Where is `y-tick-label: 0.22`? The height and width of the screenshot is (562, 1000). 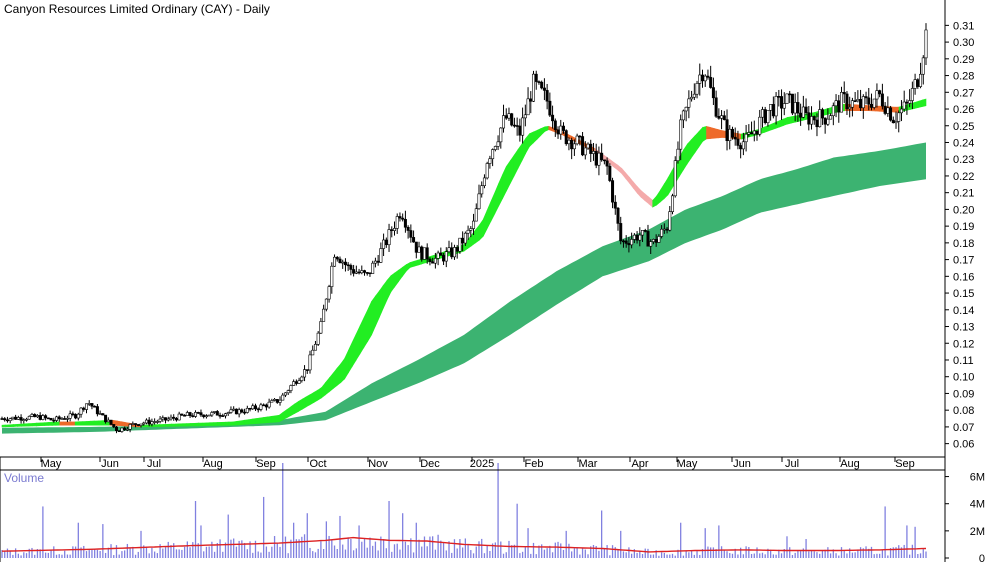
y-tick-label: 0.22 is located at coordinates (963, 177).